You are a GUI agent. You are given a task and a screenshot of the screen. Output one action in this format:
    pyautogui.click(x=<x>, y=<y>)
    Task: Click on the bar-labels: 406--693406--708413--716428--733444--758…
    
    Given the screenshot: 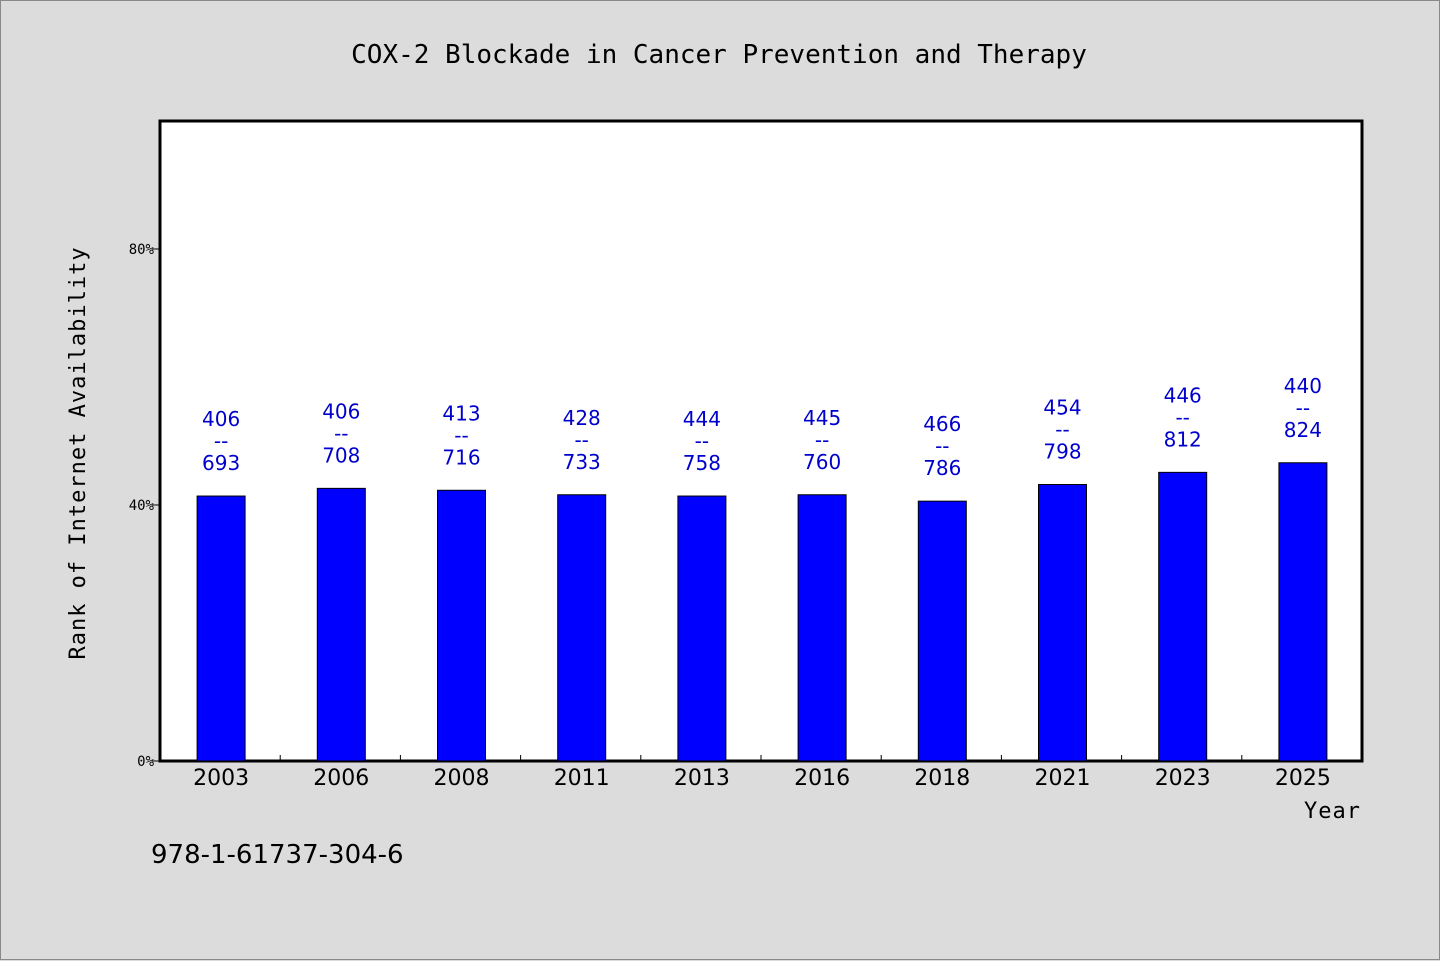 What is the action you would take?
    pyautogui.click(x=762, y=427)
    